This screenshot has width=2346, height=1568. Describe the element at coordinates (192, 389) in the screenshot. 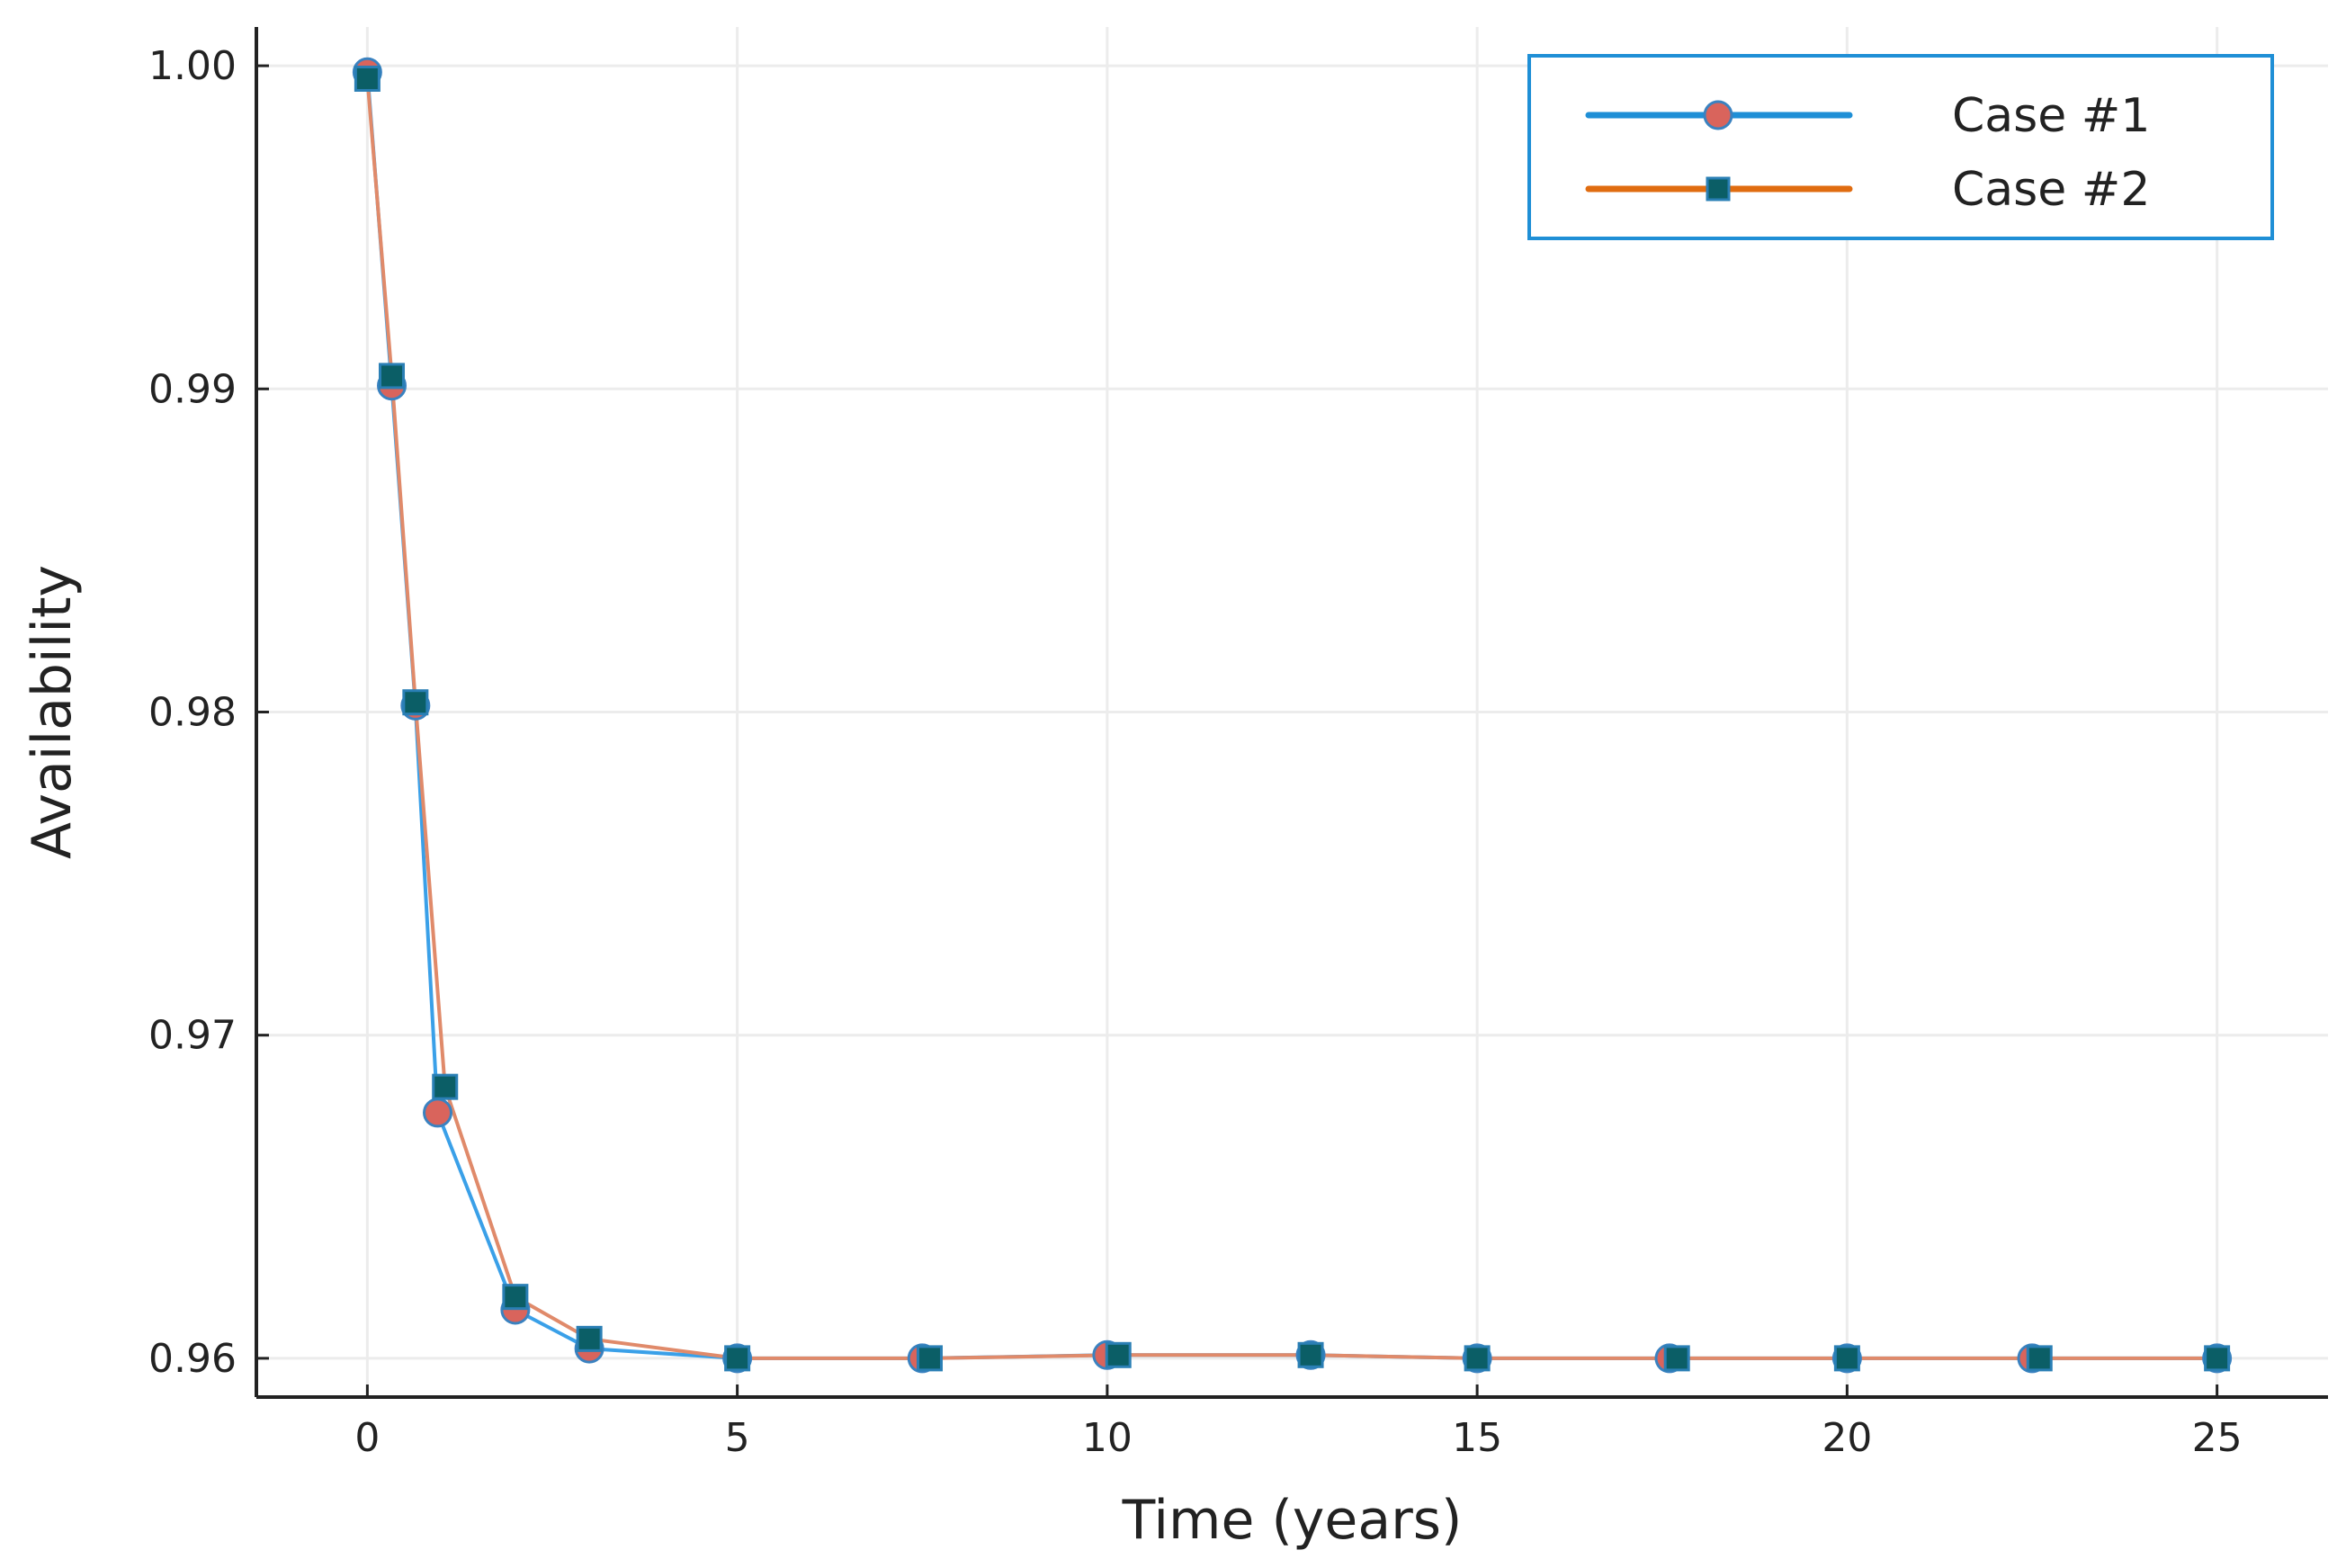

I see `y-tick-label-3: 0.99` at that location.